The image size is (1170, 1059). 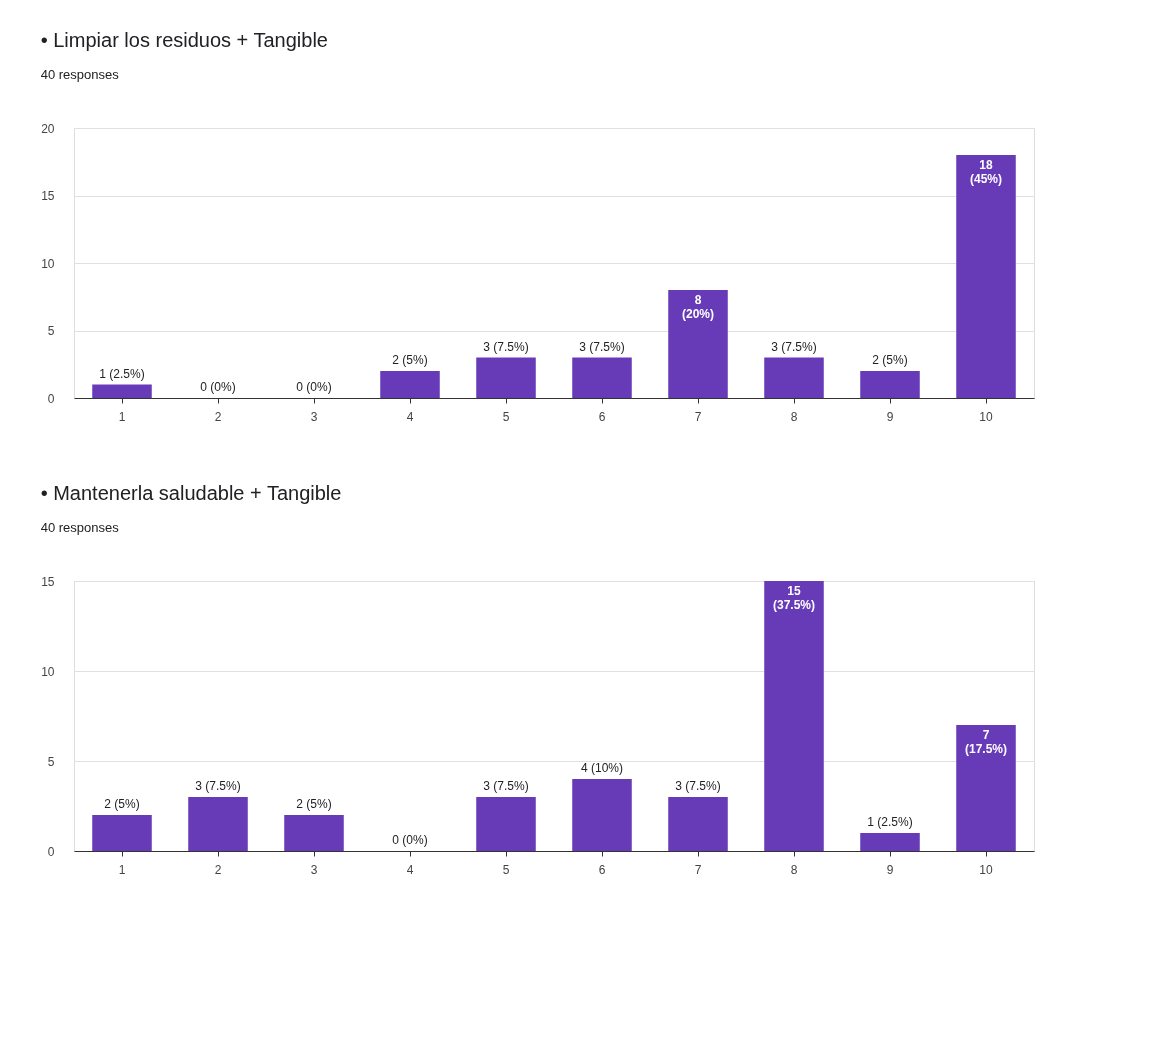 What do you see at coordinates (191, 493) in the screenshot?
I see `chart-title: • Mantenerla saludable + Tangible` at bounding box center [191, 493].